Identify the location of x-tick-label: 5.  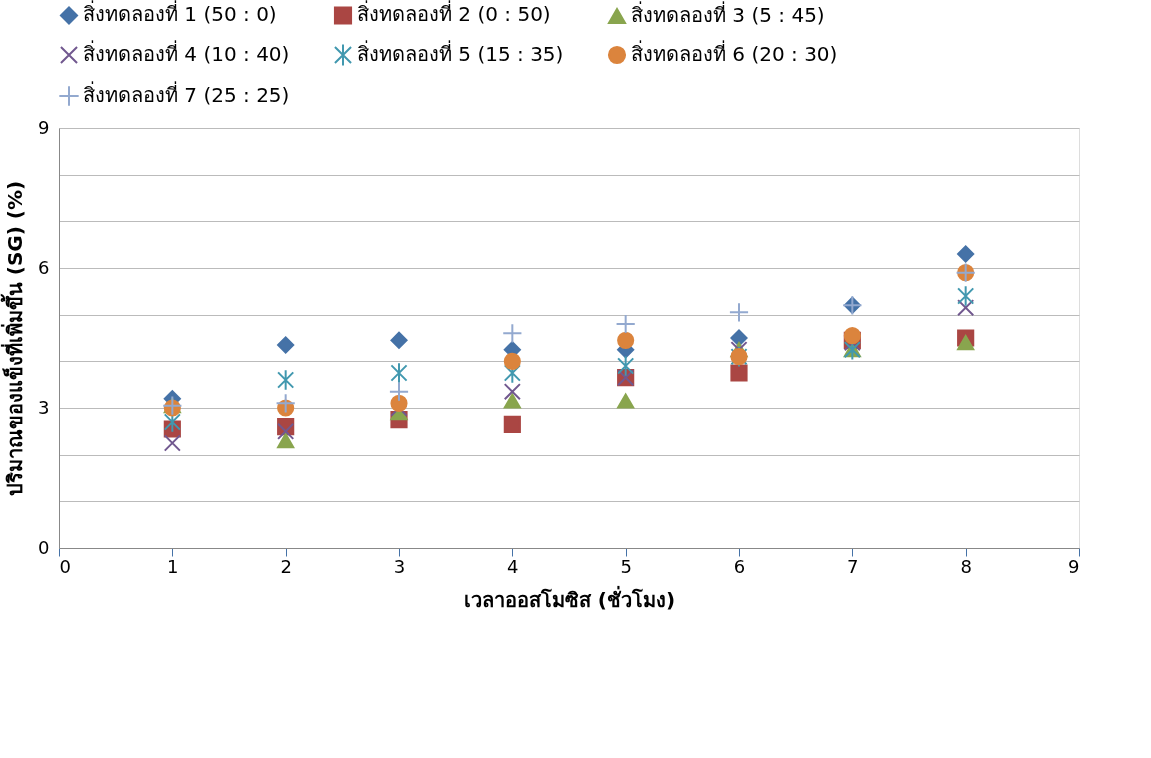
(626, 566).